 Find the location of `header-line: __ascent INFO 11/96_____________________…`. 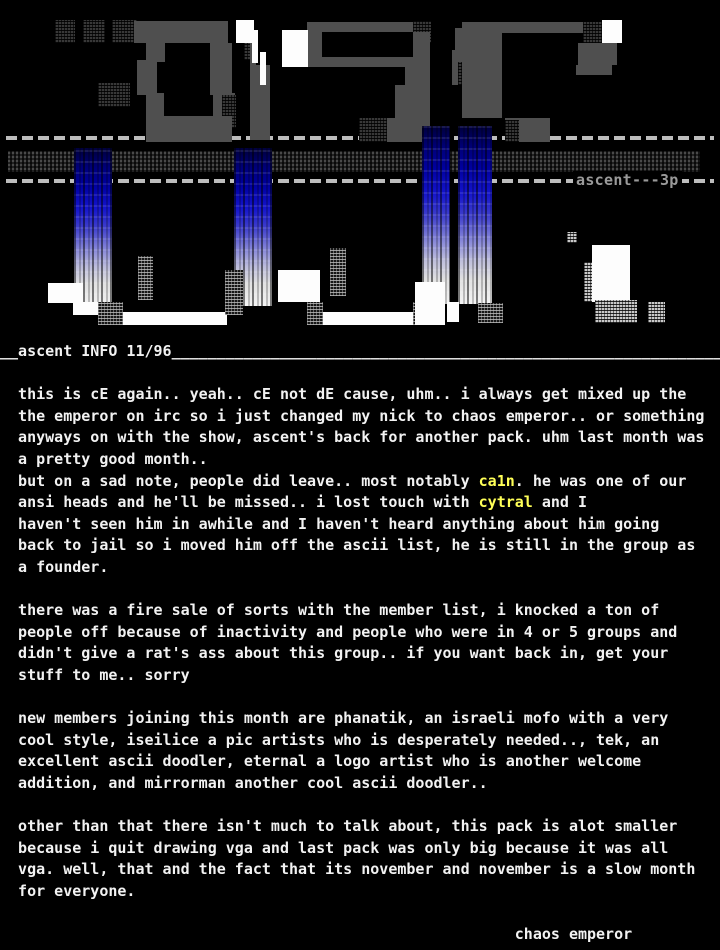

header-line: __ascent INFO 11/96_____________________… is located at coordinates (360, 351).